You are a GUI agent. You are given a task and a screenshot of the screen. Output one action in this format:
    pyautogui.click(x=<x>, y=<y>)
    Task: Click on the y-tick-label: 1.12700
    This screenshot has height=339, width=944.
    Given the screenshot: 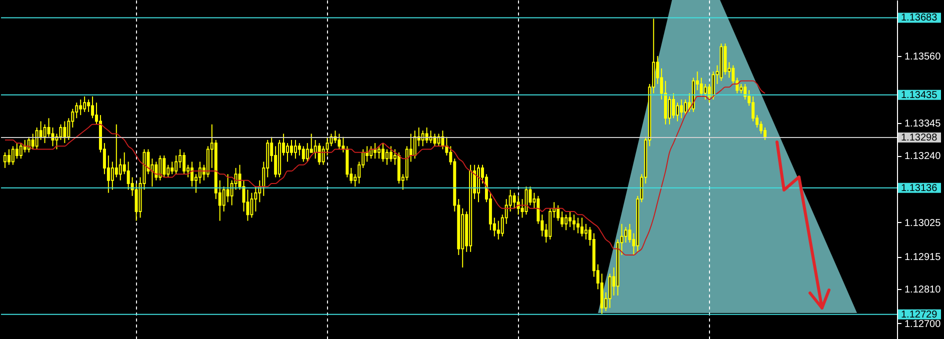 What is the action you would take?
    pyautogui.click(x=923, y=324)
    